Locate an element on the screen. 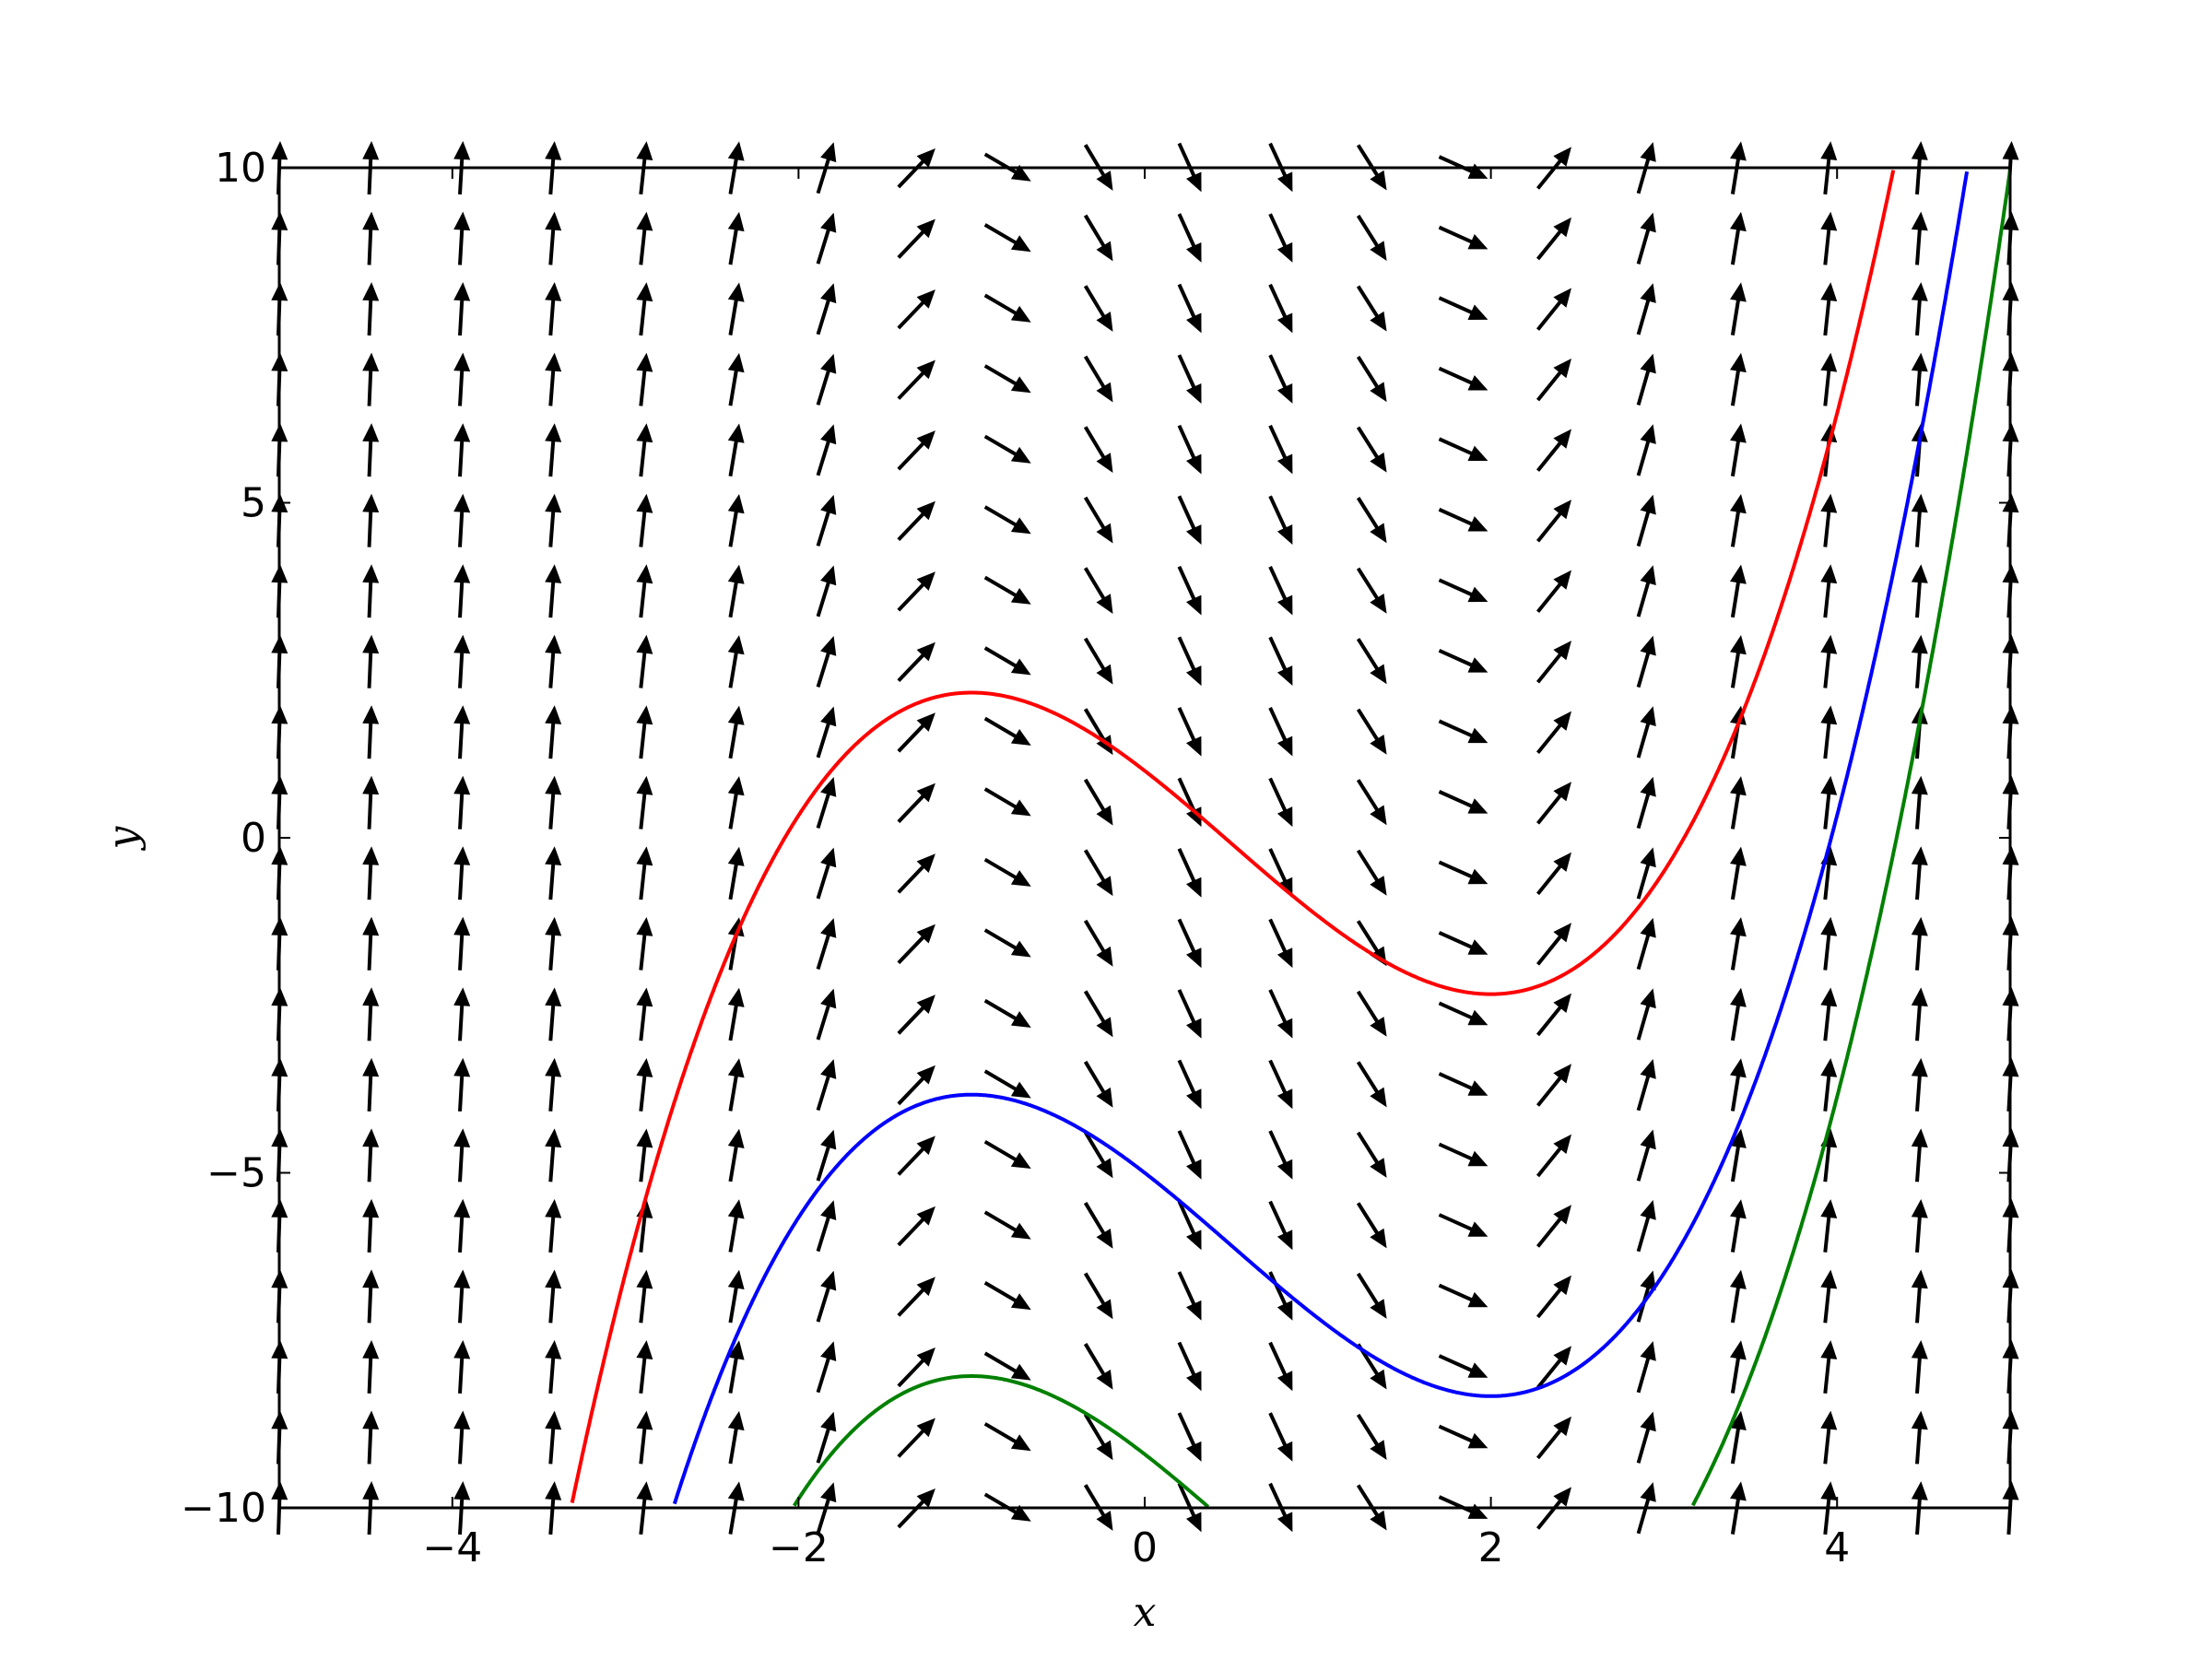  x-tick-label: 4 is located at coordinates (1837, 1547).